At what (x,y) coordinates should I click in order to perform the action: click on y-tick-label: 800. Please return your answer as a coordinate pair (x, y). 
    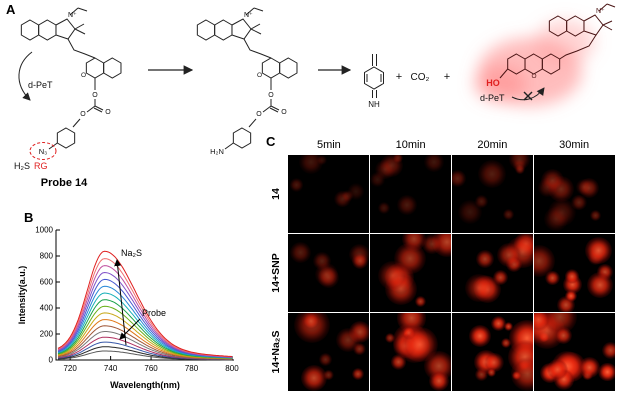
    Looking at the image, I should click on (47, 256).